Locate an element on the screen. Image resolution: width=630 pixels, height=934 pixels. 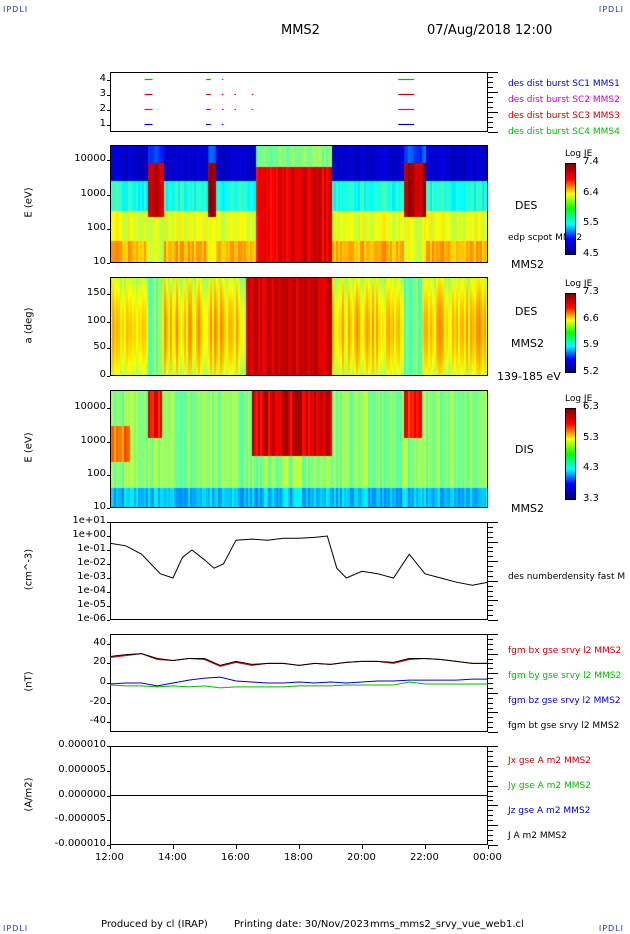
burst-ytick: 1 is located at coordinates (102, 123).